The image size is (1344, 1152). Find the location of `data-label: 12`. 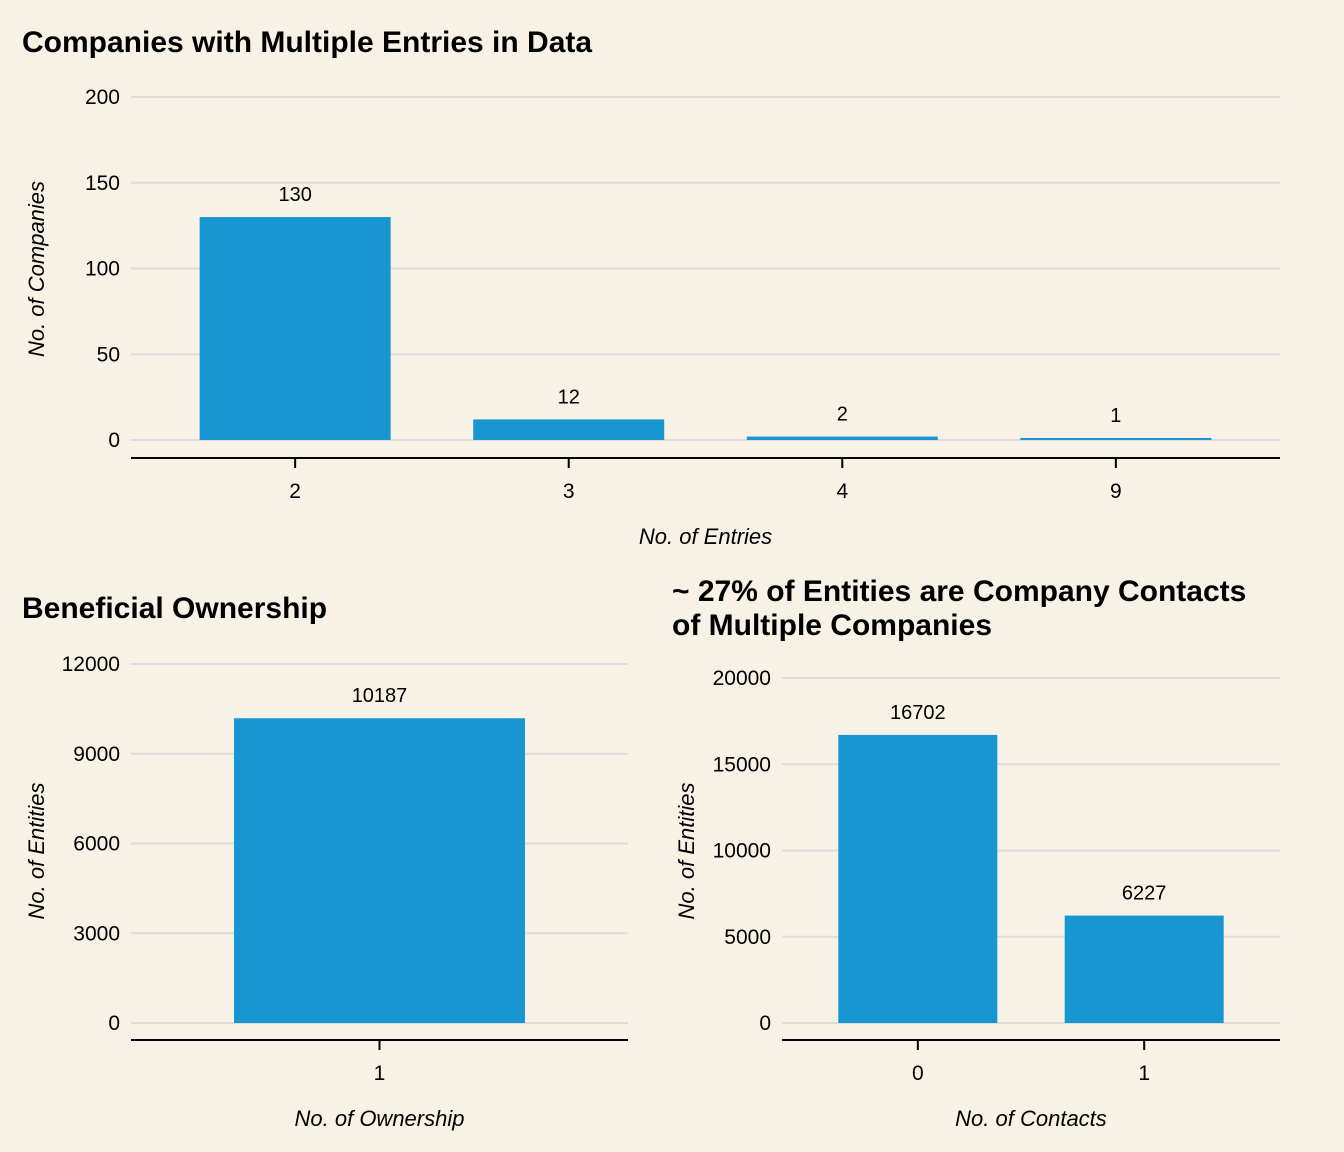

data-label: 12 is located at coordinates (569, 397).